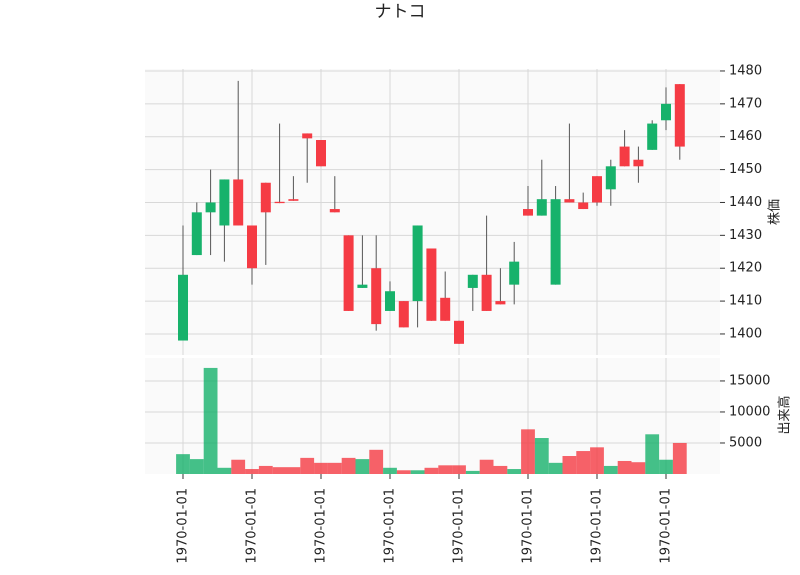  What do you see at coordinates (745, 235) in the screenshot?
I see `y-tick-label: 1430` at bounding box center [745, 235].